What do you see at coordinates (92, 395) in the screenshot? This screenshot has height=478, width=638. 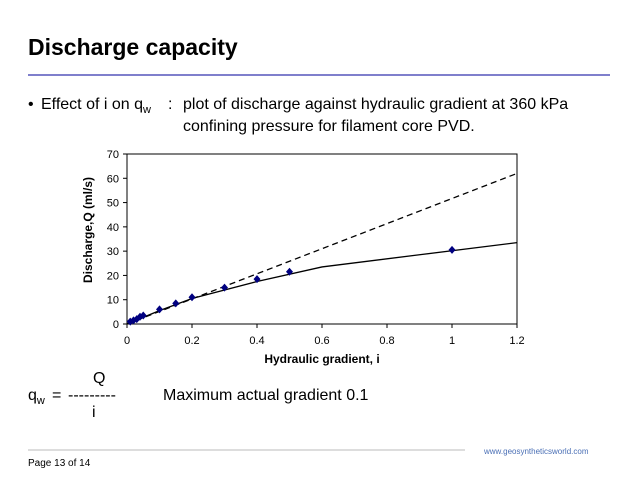 I see `formula-bar: ---------` at bounding box center [92, 395].